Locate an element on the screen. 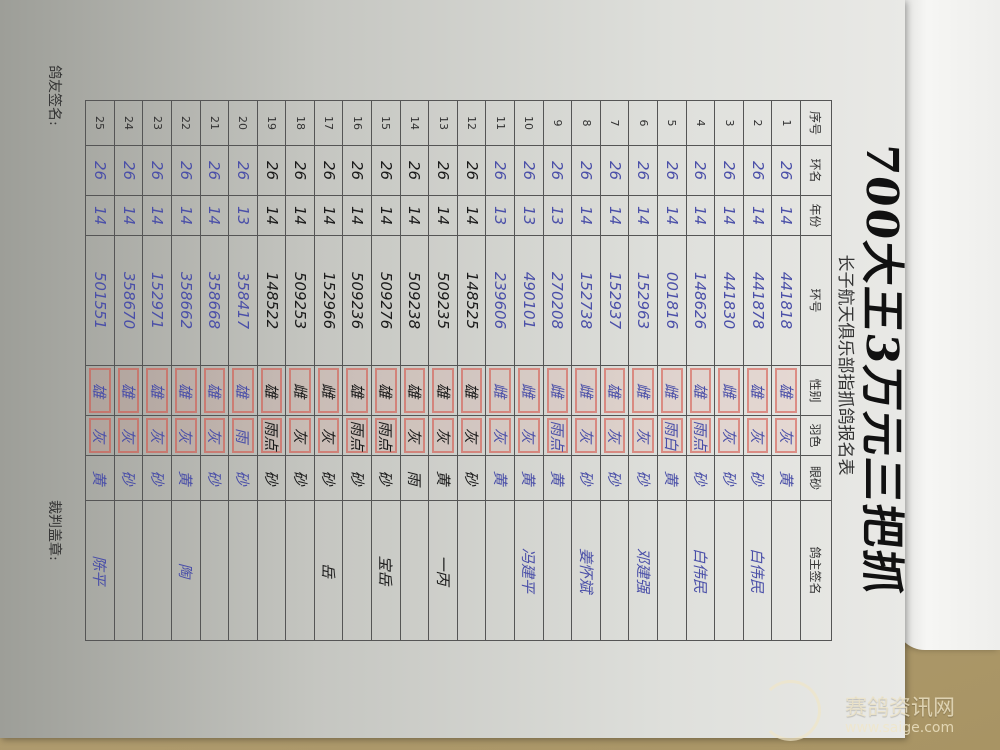  ring-number: 441818 is located at coordinates (786, 300).